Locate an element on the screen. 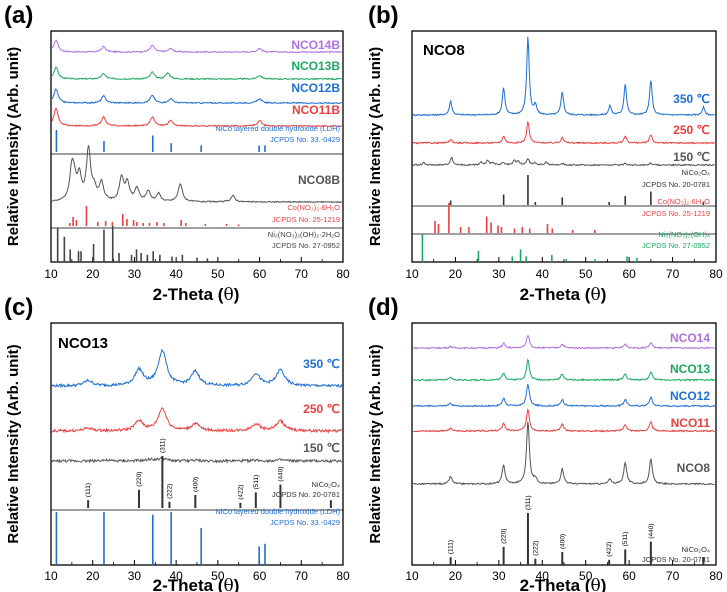 This screenshot has height=592, width=727. series-label: NCO13 is located at coordinates (690, 369).